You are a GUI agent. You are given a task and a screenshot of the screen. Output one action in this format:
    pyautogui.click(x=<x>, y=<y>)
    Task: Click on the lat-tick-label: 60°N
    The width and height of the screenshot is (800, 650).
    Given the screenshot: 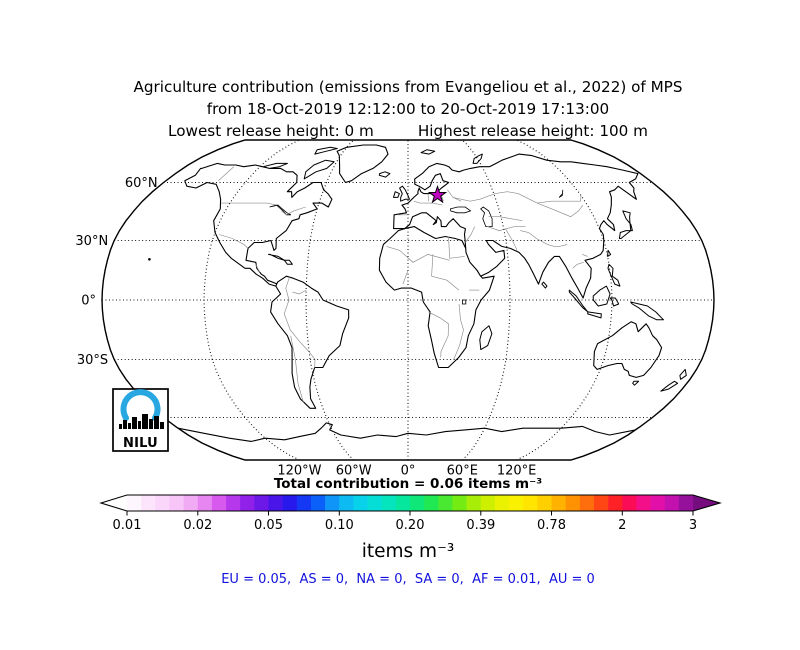 What is the action you would take?
    pyautogui.click(x=141, y=183)
    